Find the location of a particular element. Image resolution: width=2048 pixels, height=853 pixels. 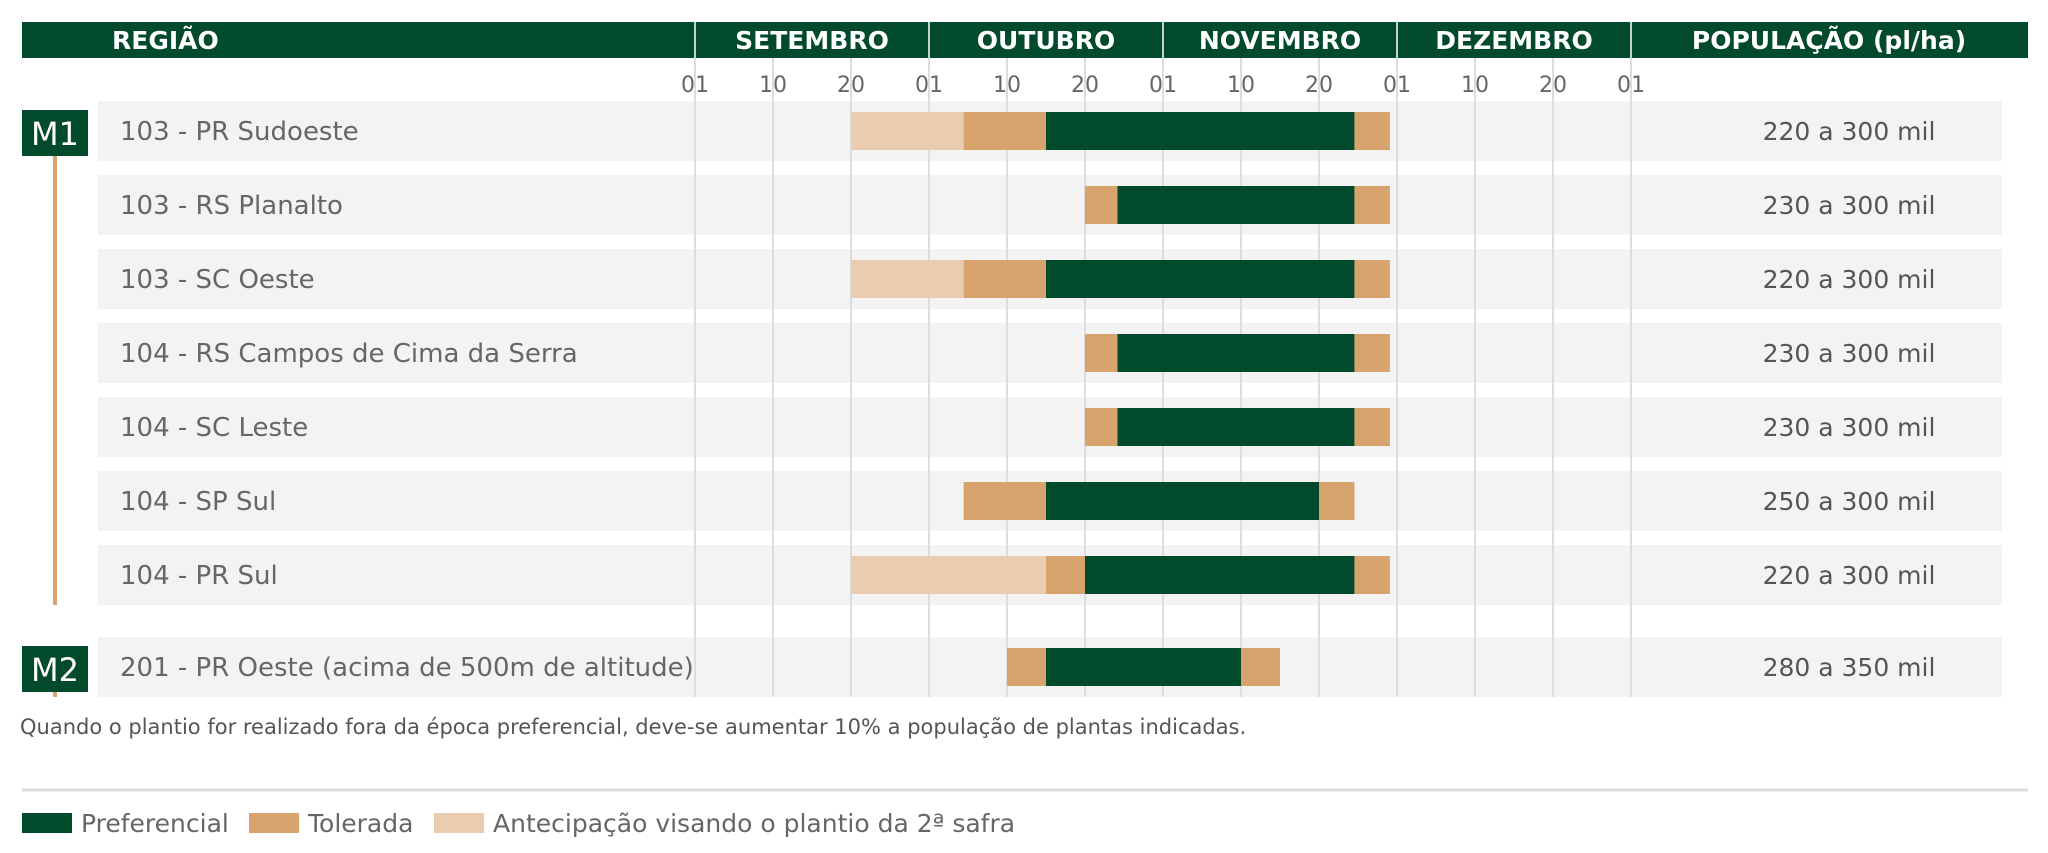

header-month-dezembro: DEZEMBRO is located at coordinates (1513, 40).